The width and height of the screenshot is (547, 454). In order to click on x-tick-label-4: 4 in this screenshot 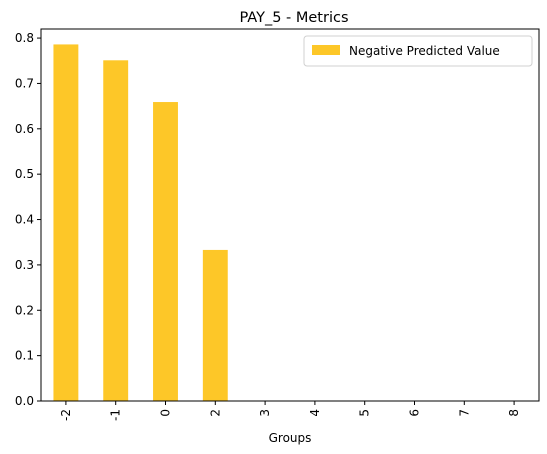, I will do `click(315, 413)`.